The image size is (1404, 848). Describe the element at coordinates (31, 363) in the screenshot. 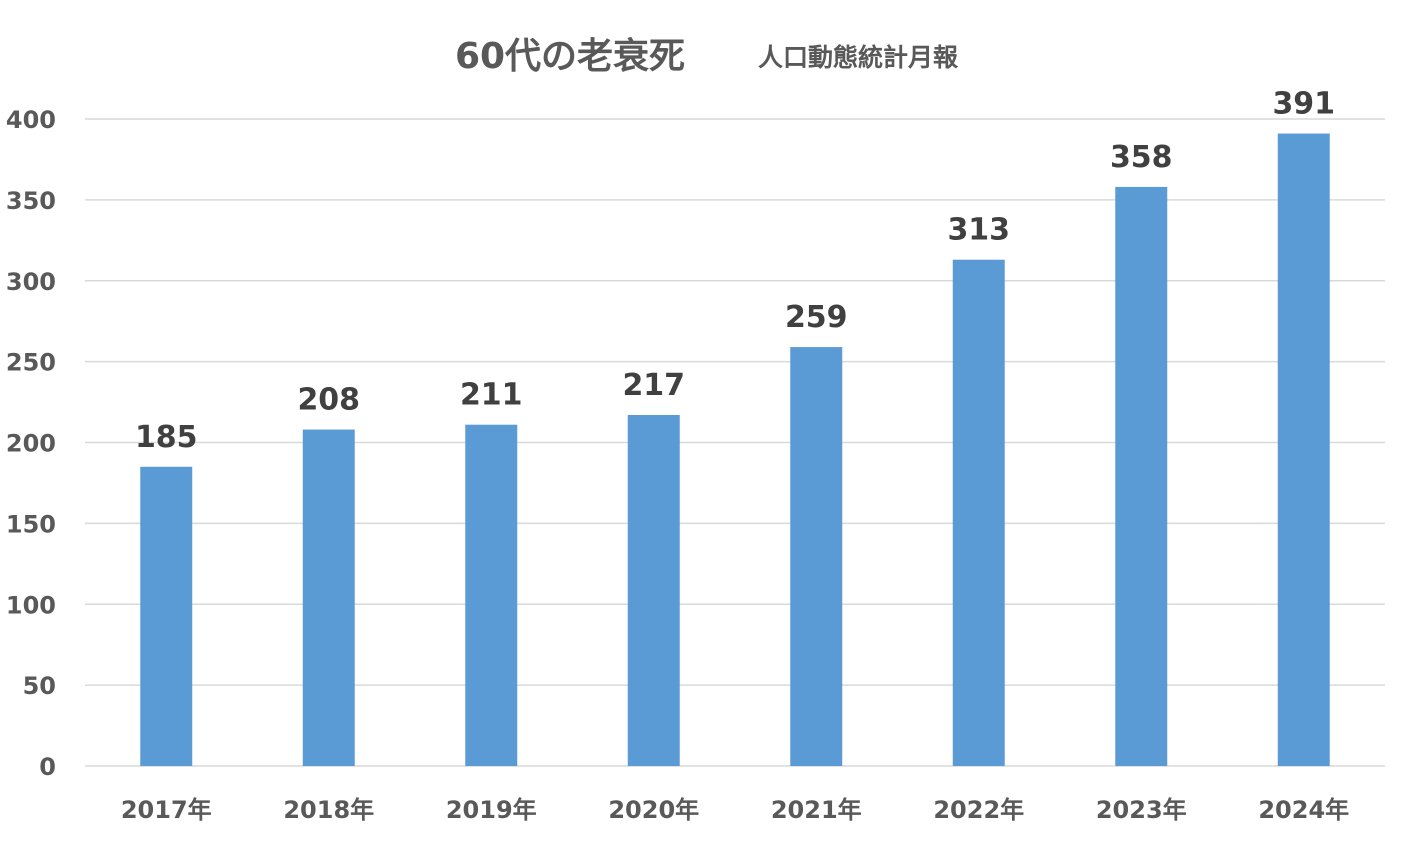

I see `y-tick-label: 250` at that location.